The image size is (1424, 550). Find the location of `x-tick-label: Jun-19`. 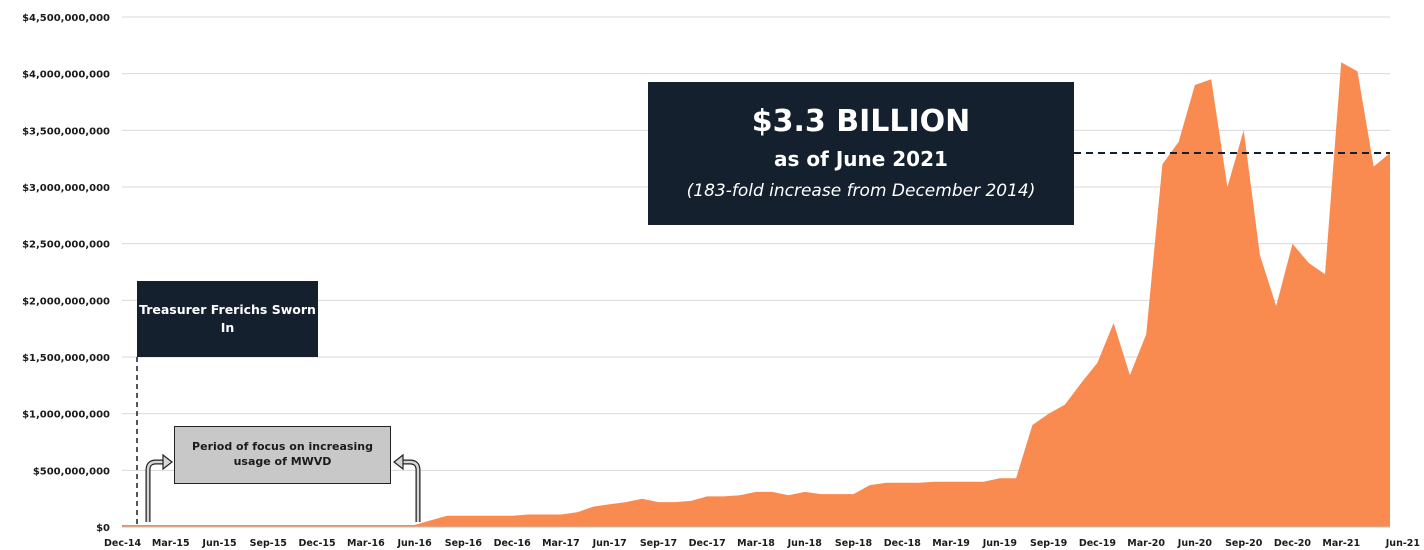

x-tick-label: Jun-19 is located at coordinates (999, 543).